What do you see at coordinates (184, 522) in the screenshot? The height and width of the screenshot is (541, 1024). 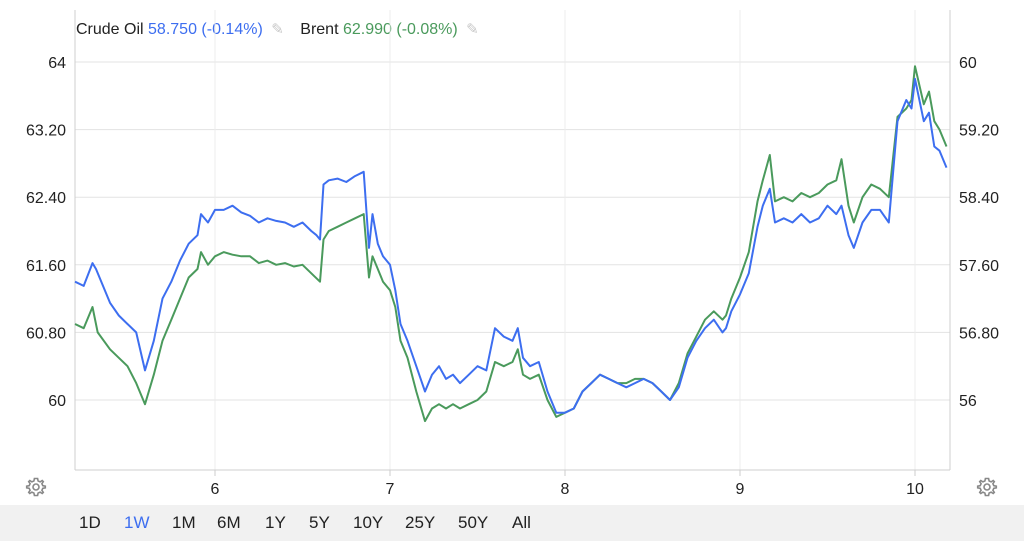 I see `range-button-1m: 1M` at bounding box center [184, 522].